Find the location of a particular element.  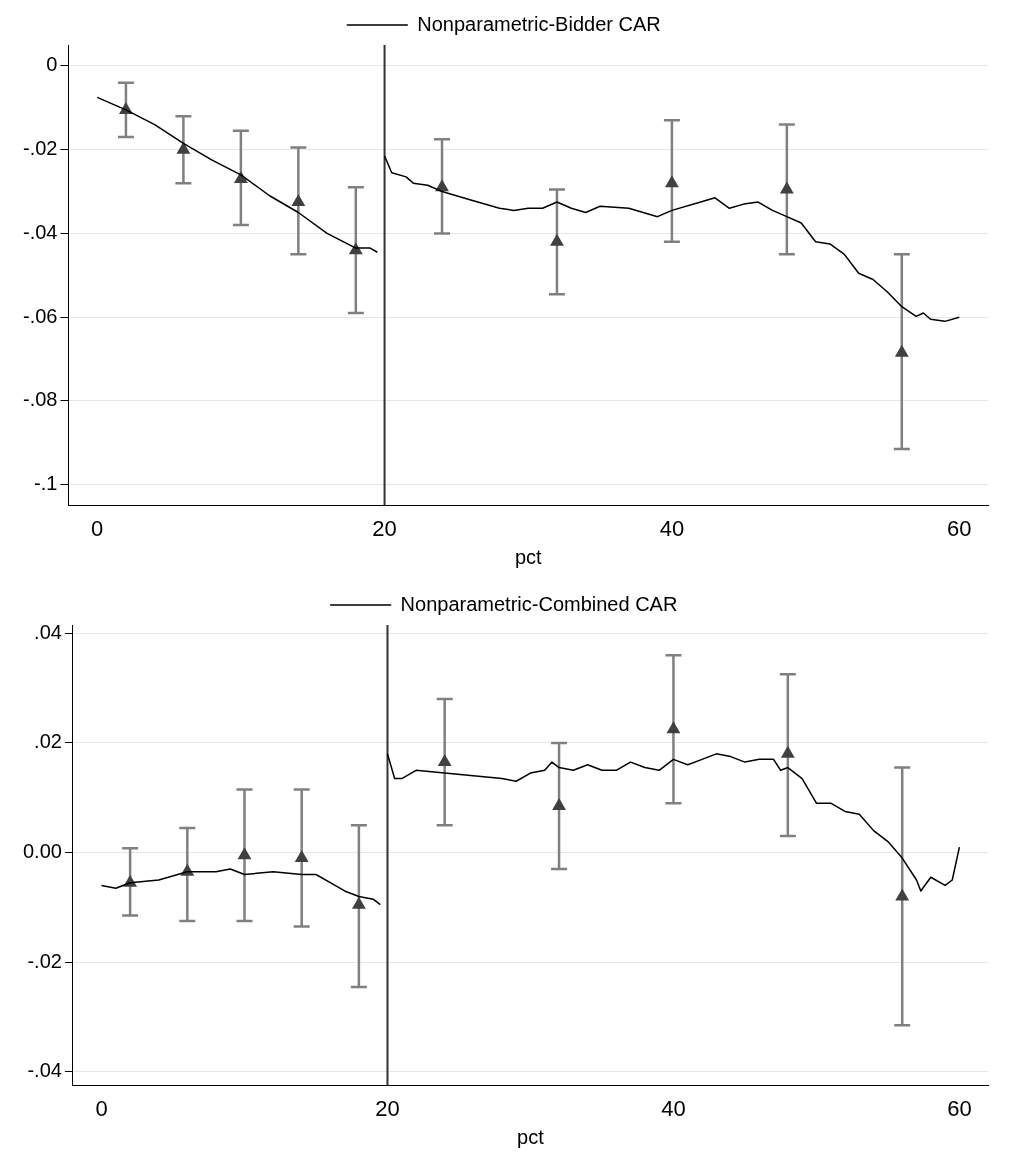

legend-label: Nonparametric-Bidder CAR is located at coordinates (539, 23).